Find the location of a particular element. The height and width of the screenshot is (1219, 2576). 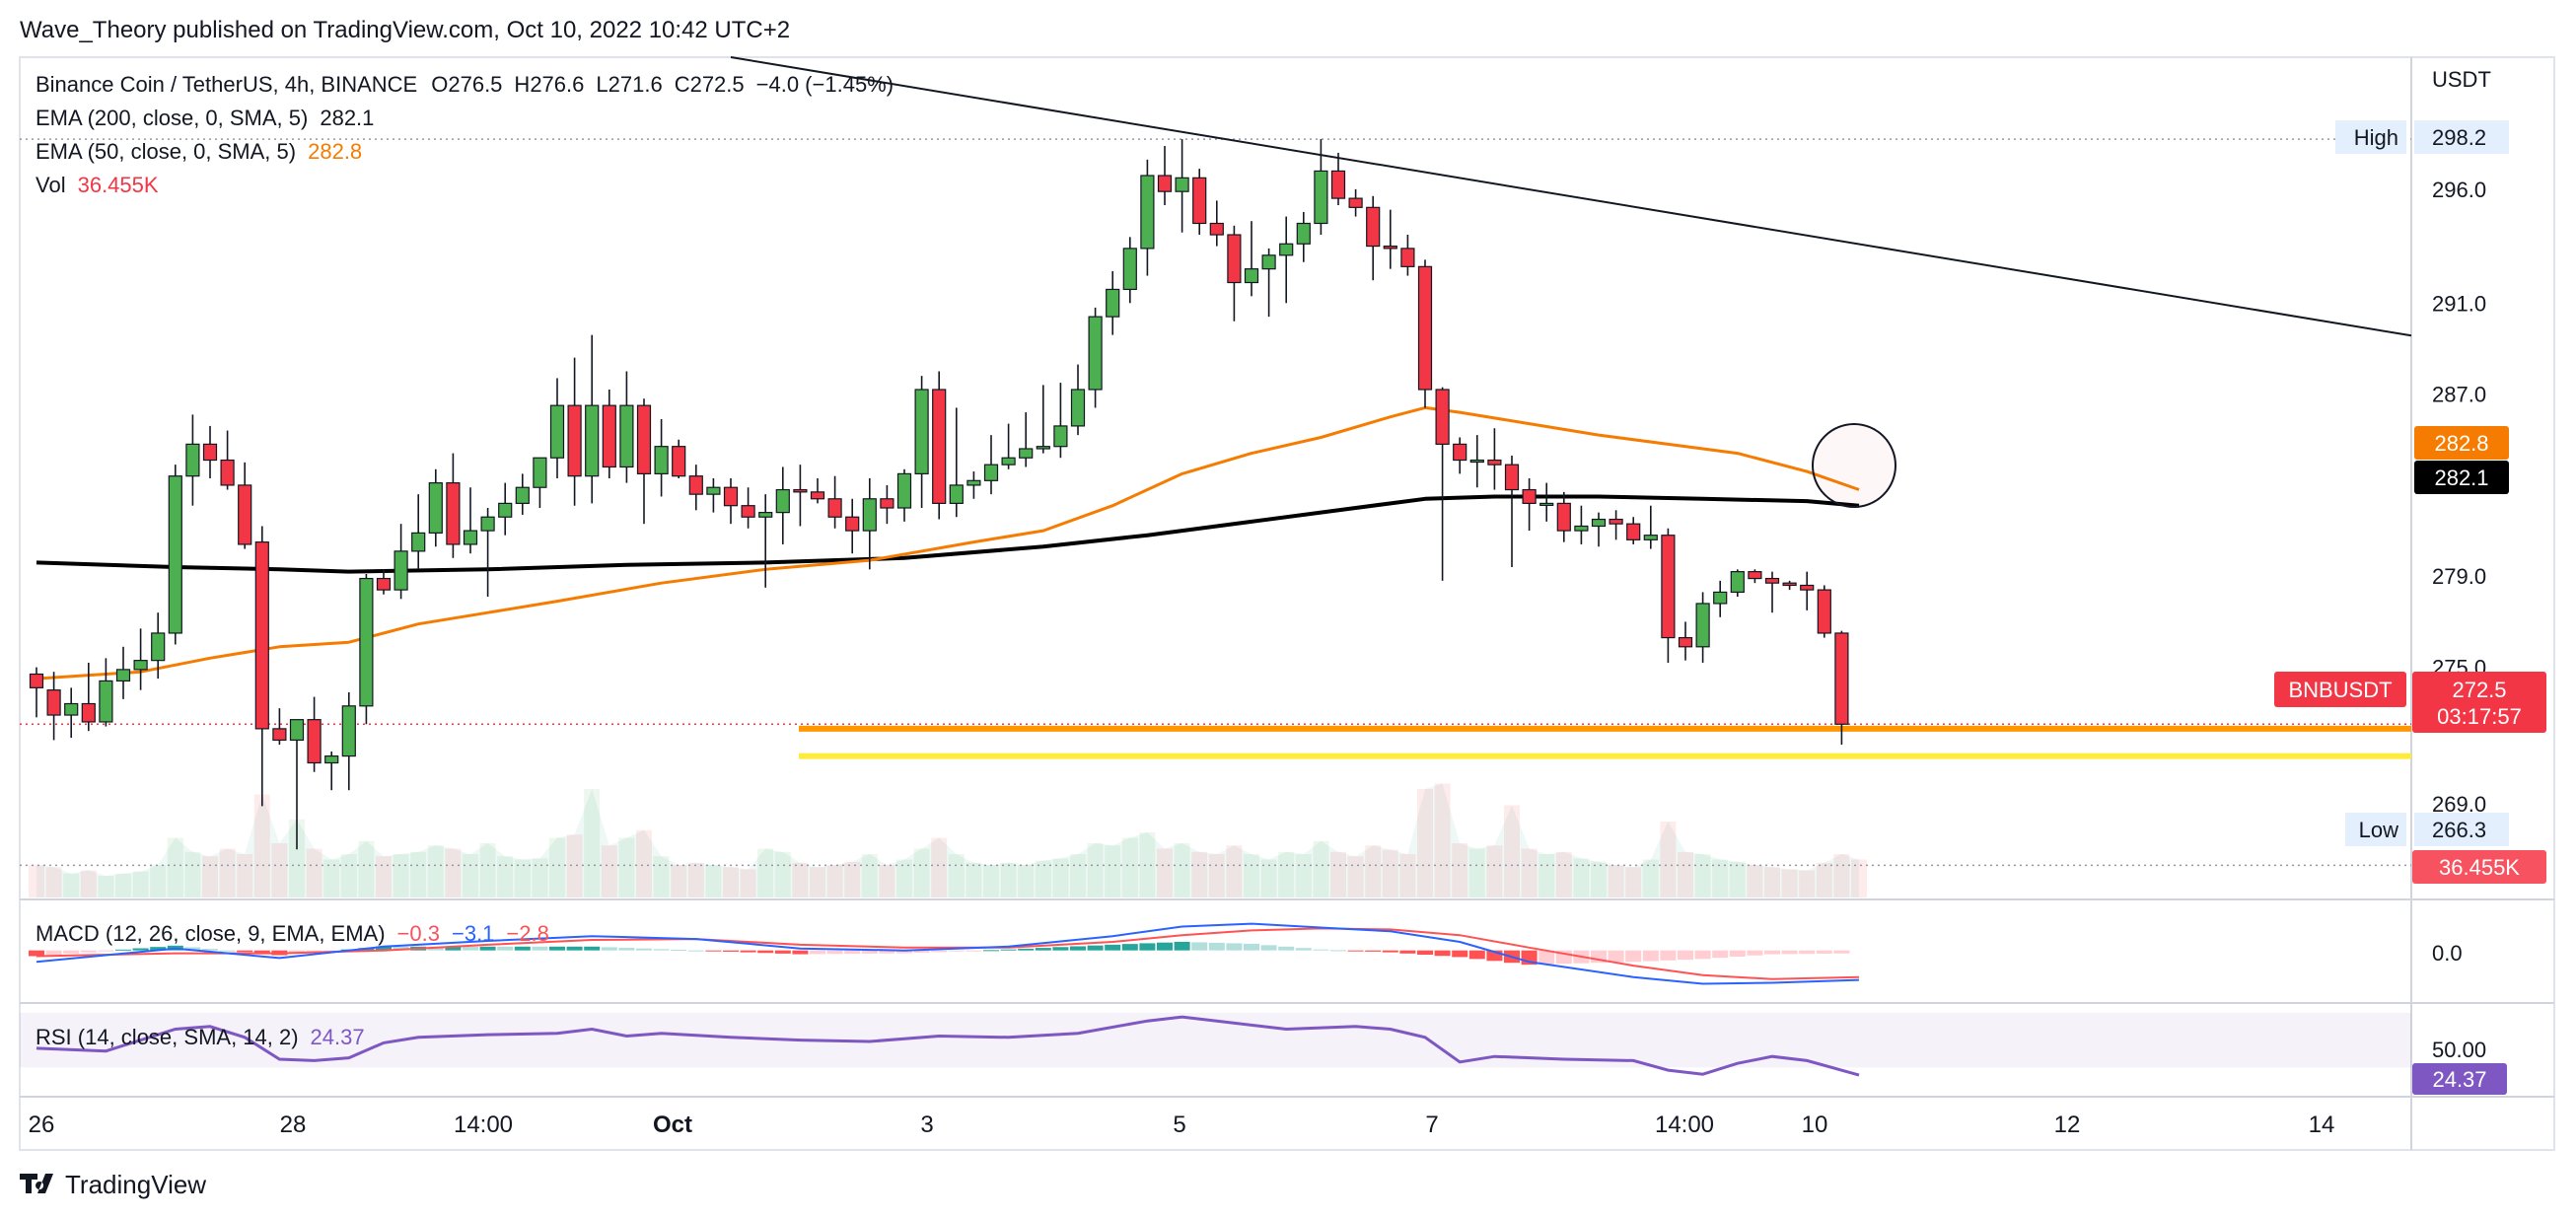

symbol-price-label-box is located at coordinates (2340, 689).